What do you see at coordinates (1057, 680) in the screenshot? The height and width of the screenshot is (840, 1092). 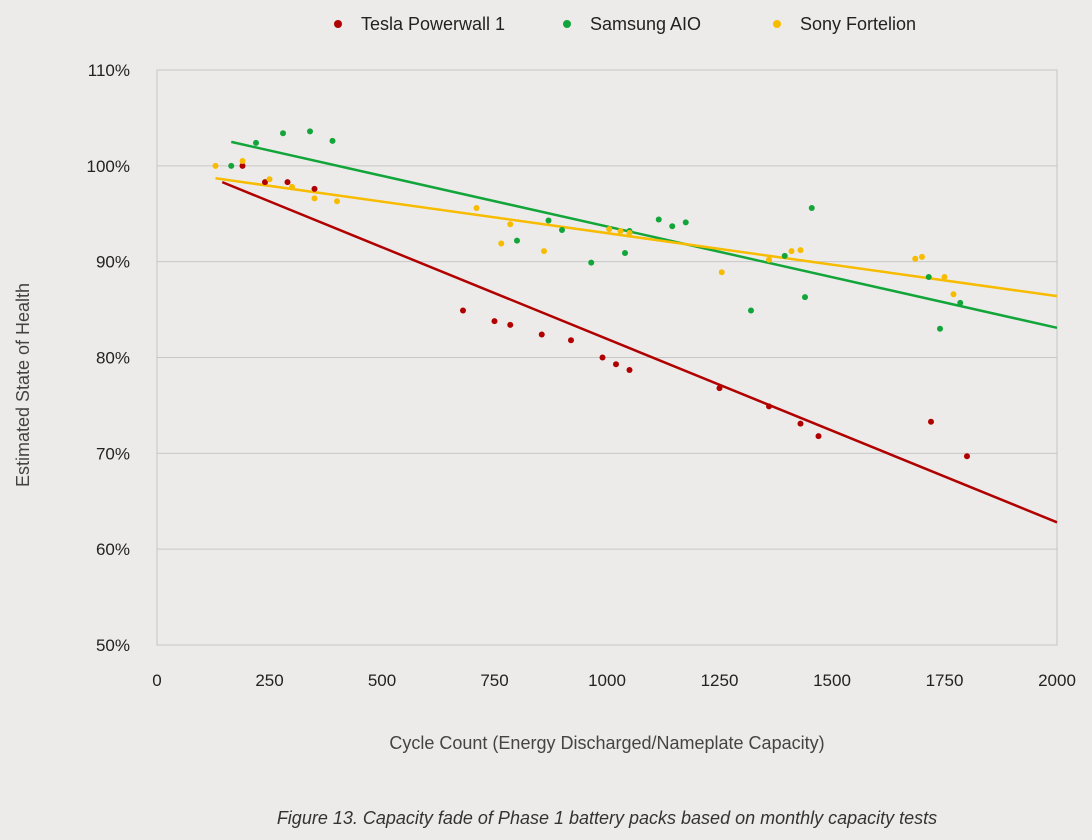 I see `x-tick-label: 2000` at bounding box center [1057, 680].